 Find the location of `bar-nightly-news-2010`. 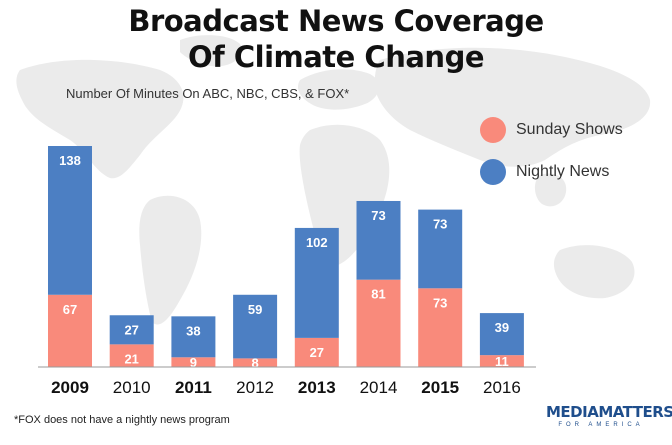

bar-nightly-news-2010 is located at coordinates (131, 330).